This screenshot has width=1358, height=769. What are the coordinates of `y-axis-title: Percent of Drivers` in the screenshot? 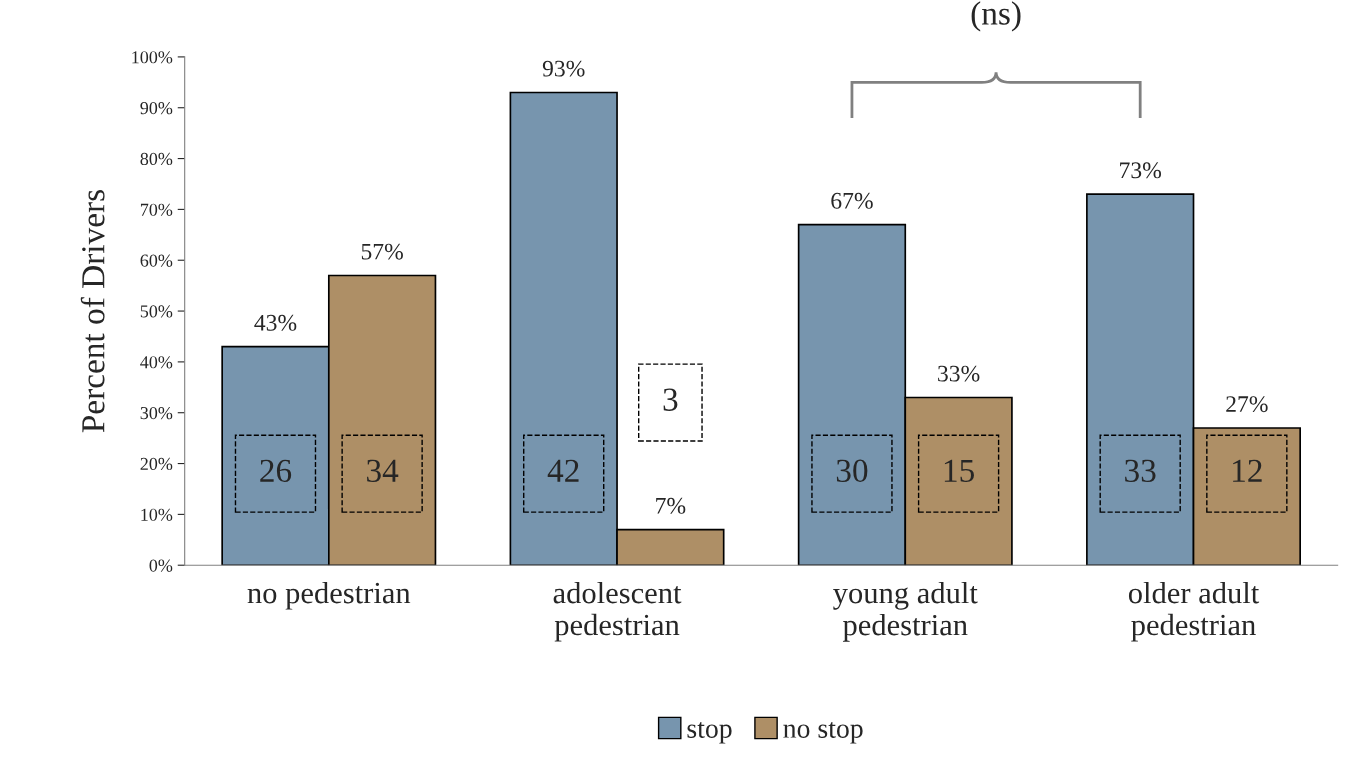 It's located at (92, 311).